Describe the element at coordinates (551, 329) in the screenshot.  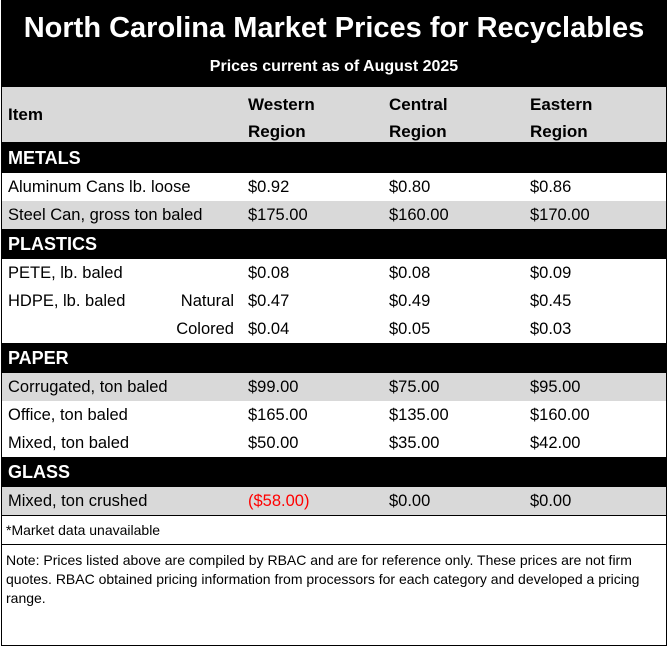
I see `price-eastern: $0.03` at that location.